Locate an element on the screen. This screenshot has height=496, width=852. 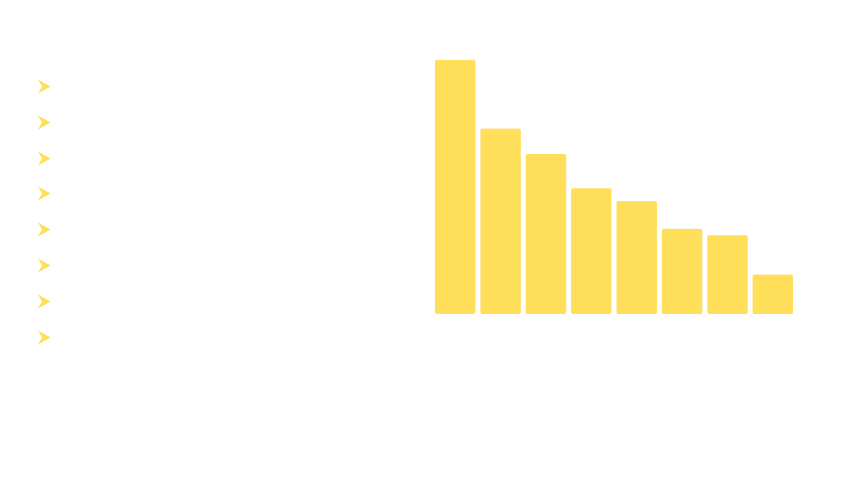
bullet-list is located at coordinates (49, 221).